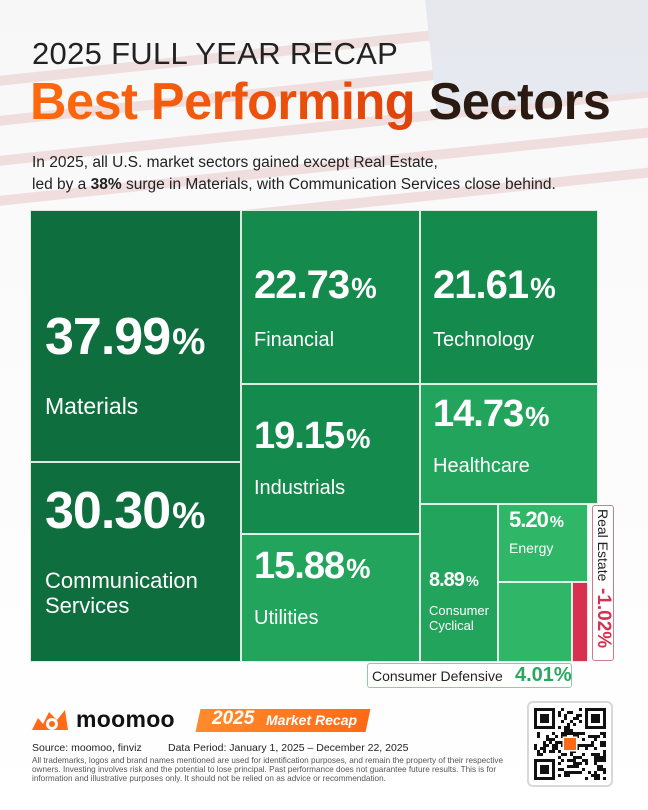  What do you see at coordinates (519, 102) in the screenshot?
I see `title-rest: Sectors` at bounding box center [519, 102].